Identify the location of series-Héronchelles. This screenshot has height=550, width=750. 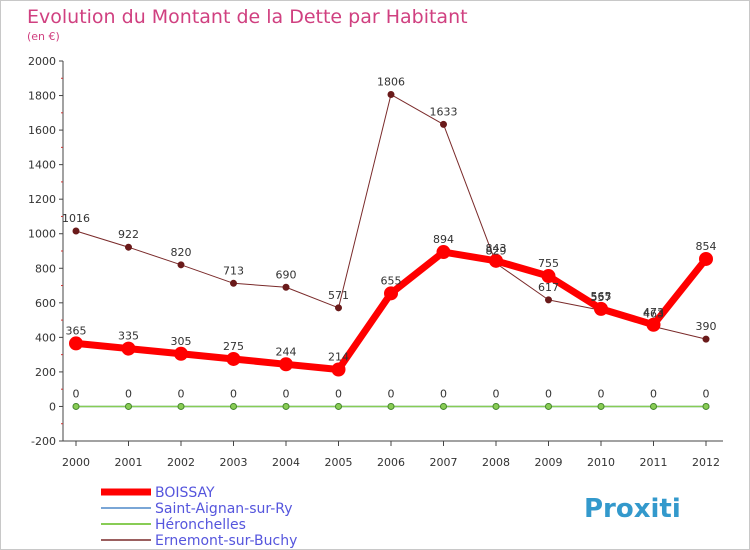
(391, 406).